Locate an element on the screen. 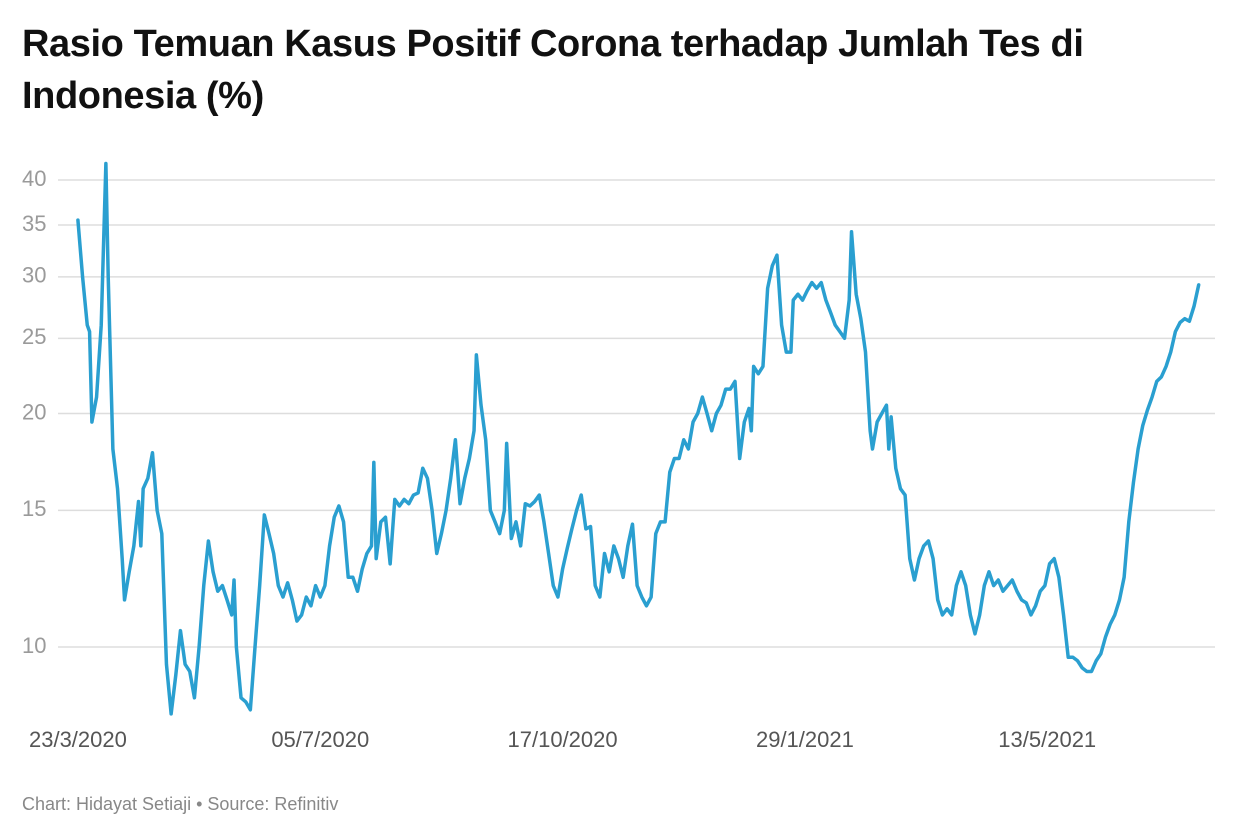 This screenshot has height=840, width=1240. y-tick-label: 15 is located at coordinates (34, 508).